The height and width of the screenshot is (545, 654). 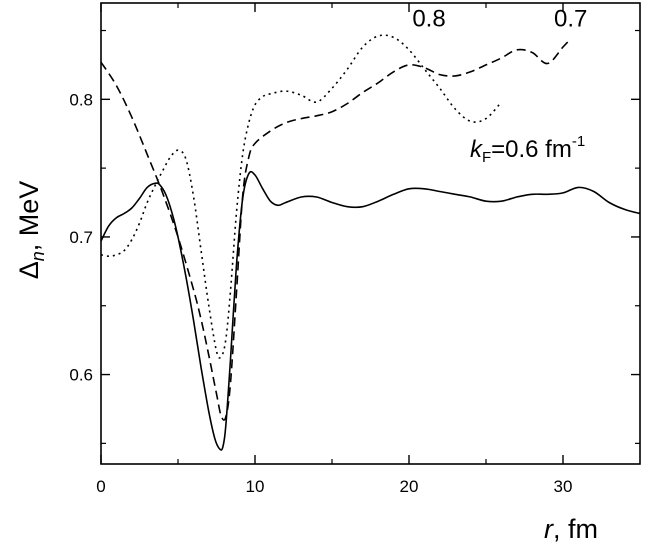 What do you see at coordinates (29, 270) in the screenshot?
I see `y-axis-var: Δ` at bounding box center [29, 270].